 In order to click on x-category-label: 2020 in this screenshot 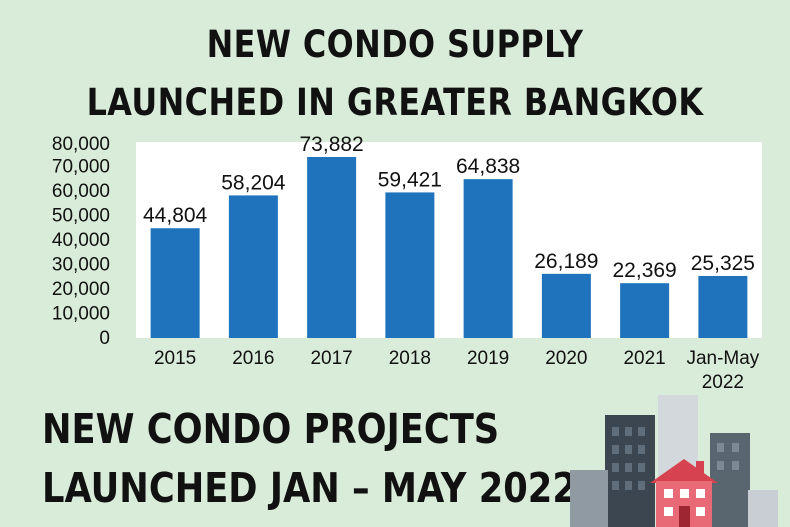, I will do `click(566, 358)`.